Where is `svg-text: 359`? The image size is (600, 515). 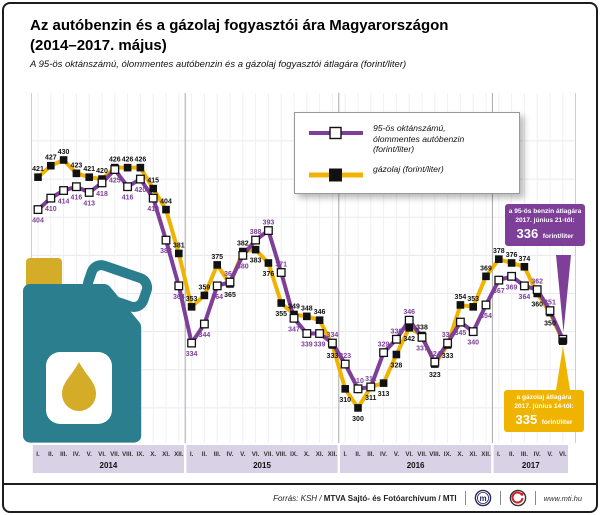
svg-text: 359 is located at coordinates (205, 287).